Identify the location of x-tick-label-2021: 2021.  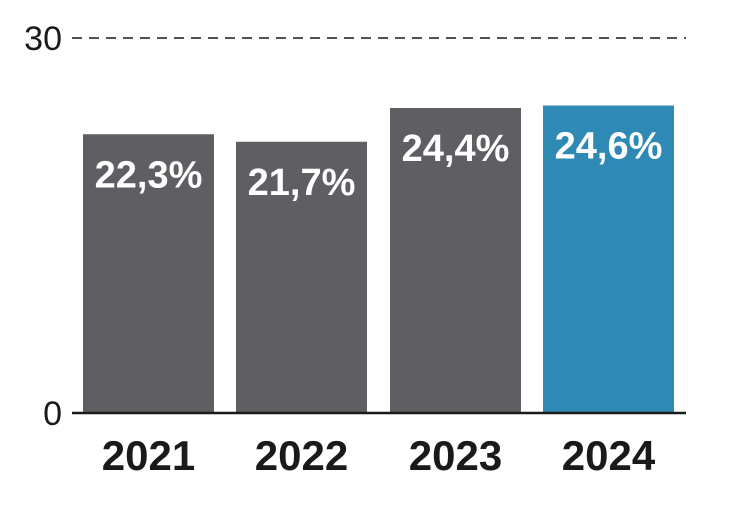
(148, 455).